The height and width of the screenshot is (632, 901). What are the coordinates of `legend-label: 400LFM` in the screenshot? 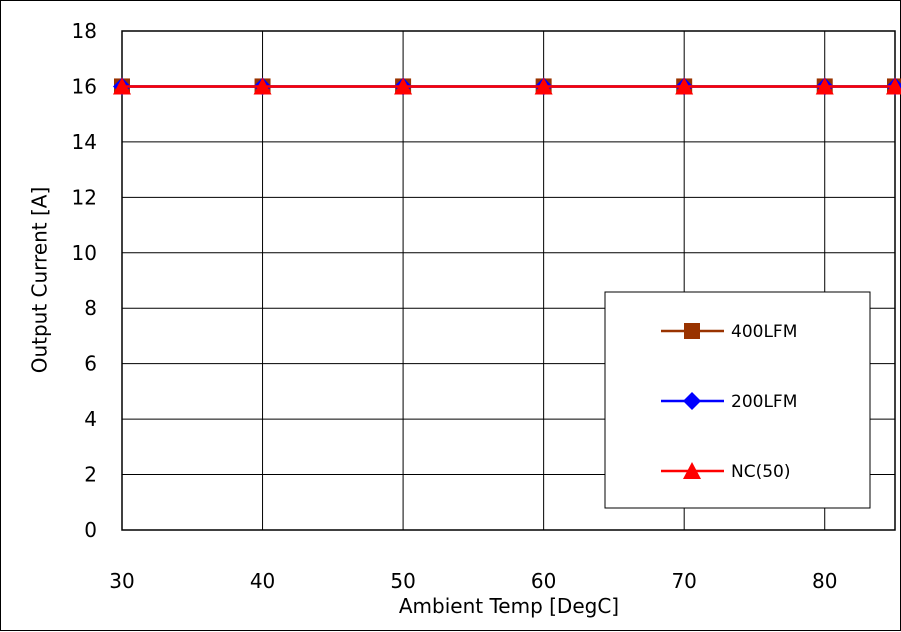 It's located at (764, 332).